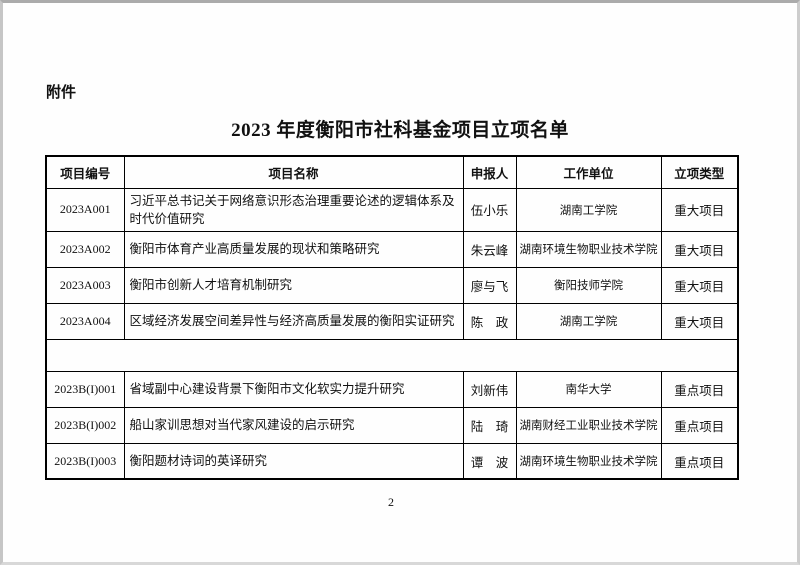 The width and height of the screenshot is (800, 565). What do you see at coordinates (489, 461) in the screenshot?
I see `applicant-cell: 谭 波` at bounding box center [489, 461].